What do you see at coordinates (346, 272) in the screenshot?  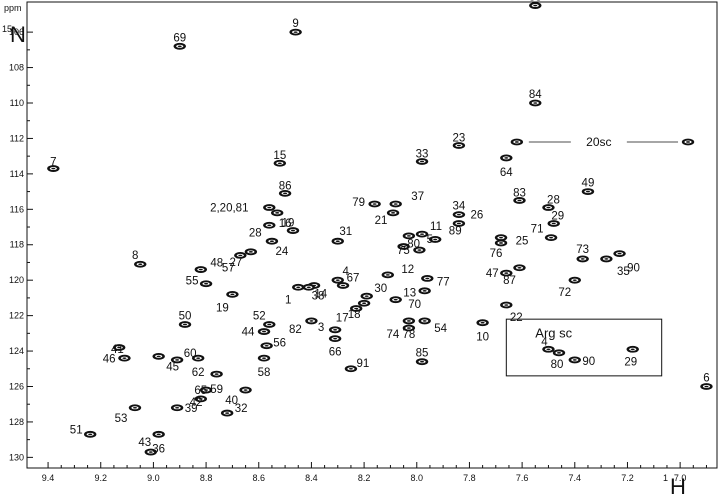 I see `peak-label-4: 4` at bounding box center [346, 272].